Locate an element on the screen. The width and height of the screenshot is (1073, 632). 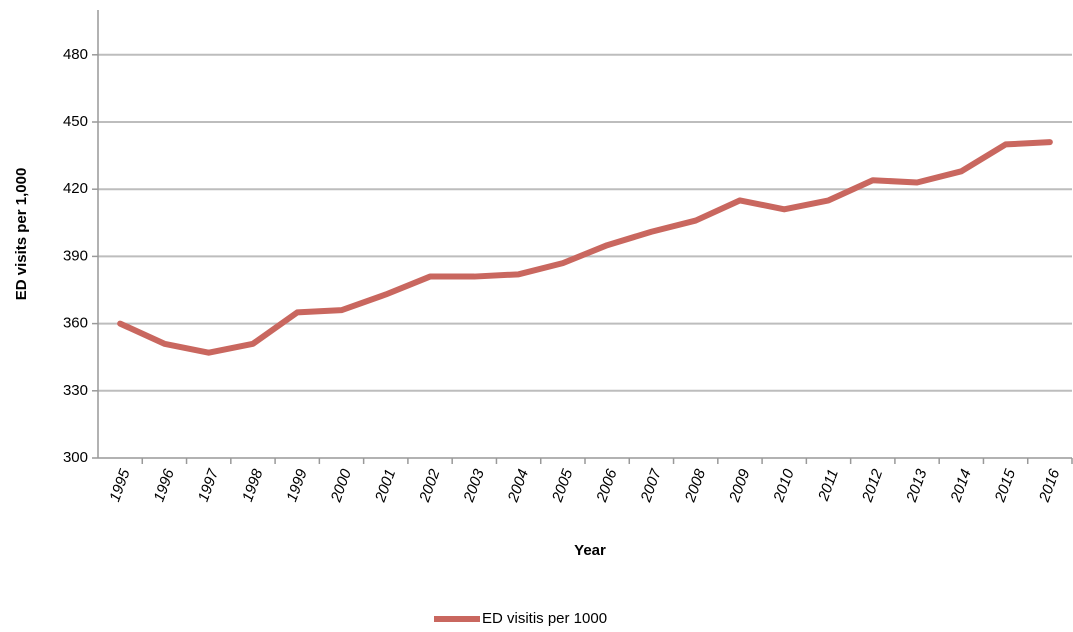
x-tick-label: 2000 is located at coordinates (341, 485).